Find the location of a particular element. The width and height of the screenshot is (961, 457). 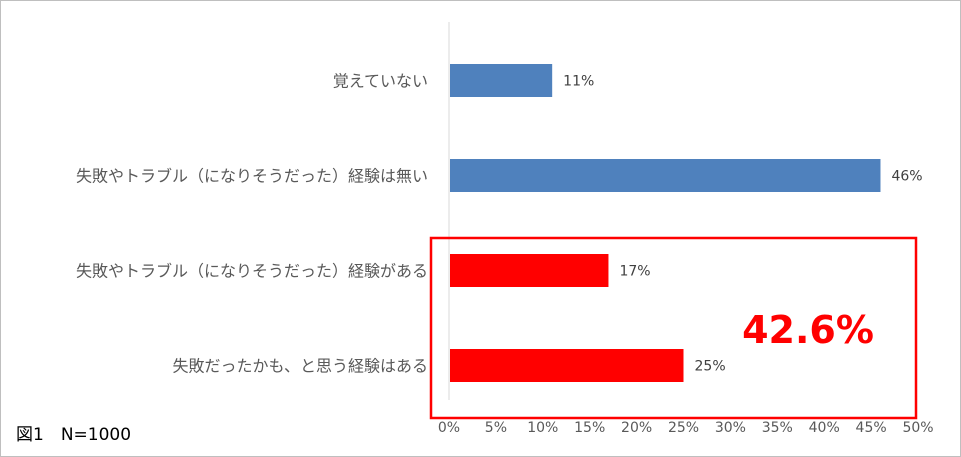

highlight-total-label: 42.6% is located at coordinates (808, 330).